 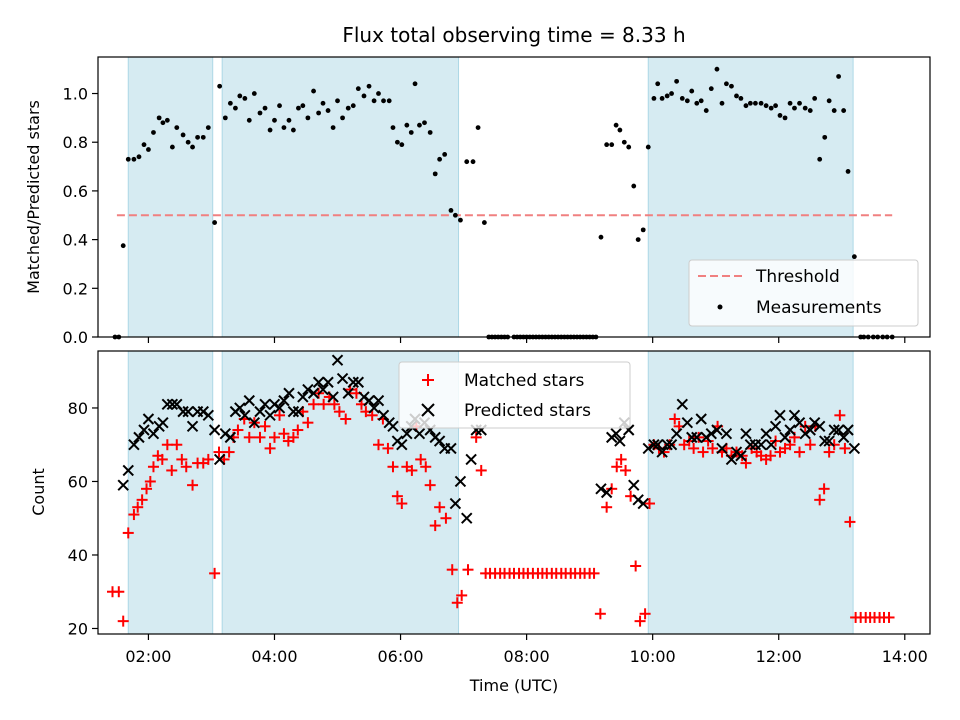 I want to click on y-tick-label-0-3: 0.6, so click(x=75, y=191).